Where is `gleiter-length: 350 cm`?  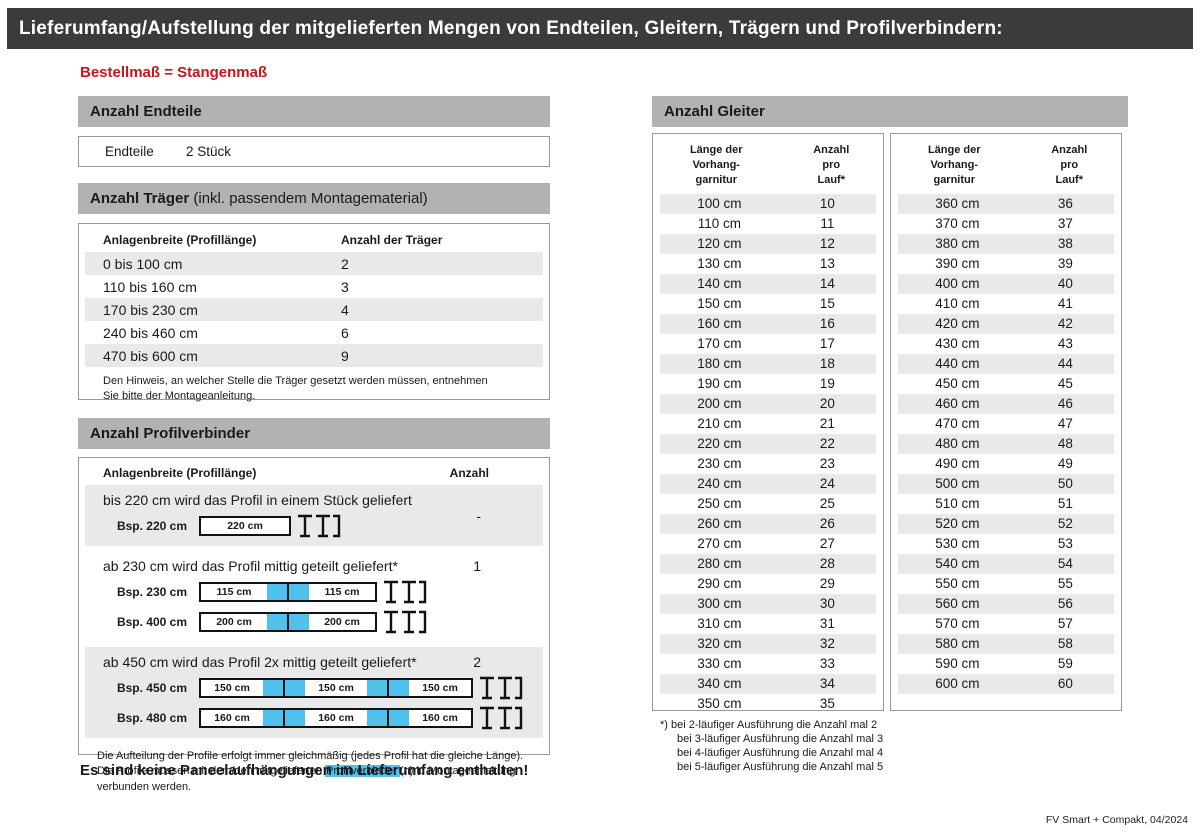
gleiter-length: 350 cm is located at coordinates (719, 704).